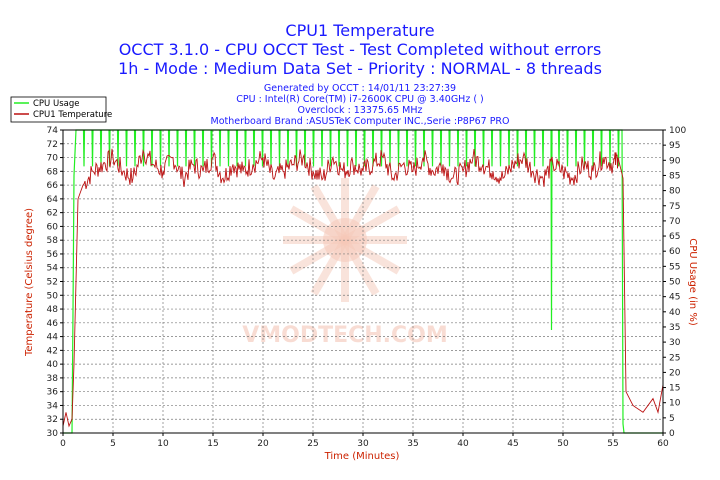 This screenshot has width=720, height=480. I want to click on x-tick-label: 30, so click(363, 444).